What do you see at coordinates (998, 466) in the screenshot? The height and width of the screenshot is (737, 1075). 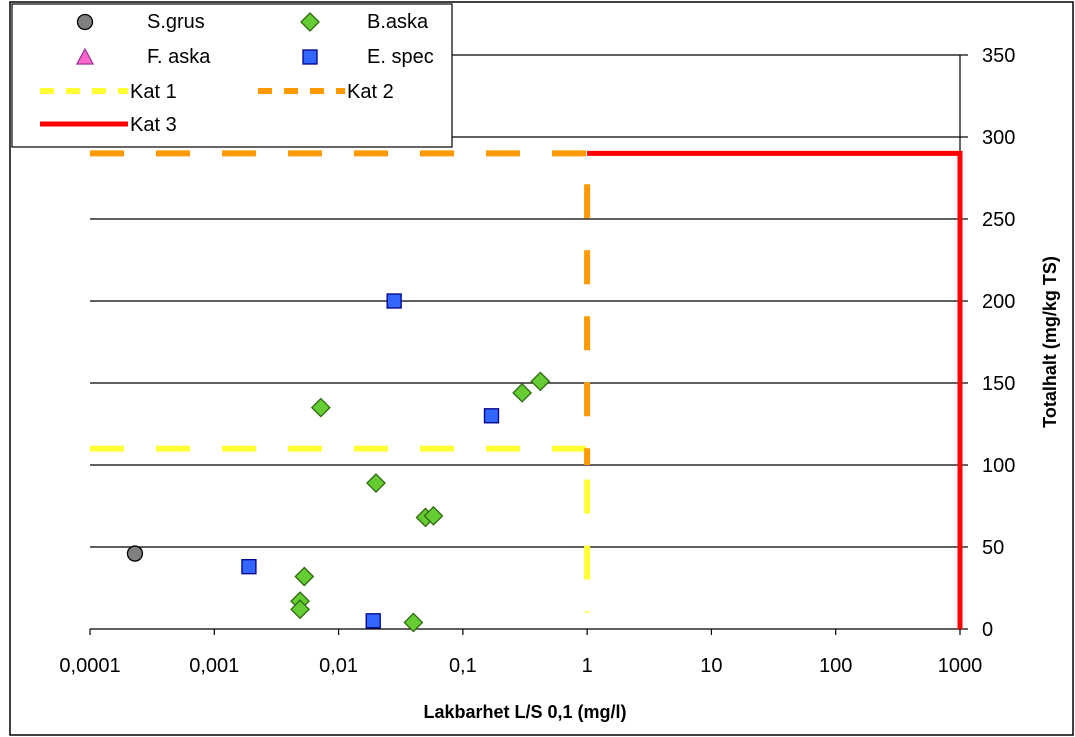 I see `y-tick-label-2: 100` at bounding box center [998, 466].